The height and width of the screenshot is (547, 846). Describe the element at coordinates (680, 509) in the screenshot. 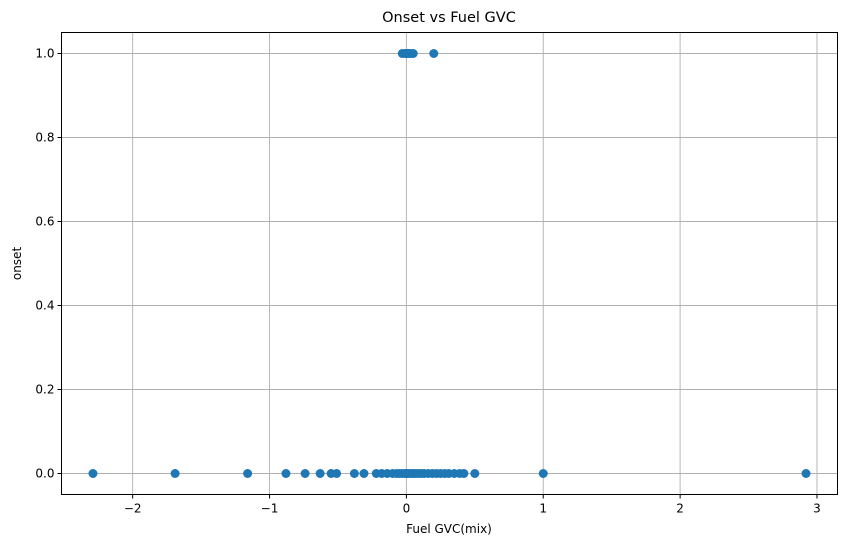

I see `x-tick-label: 2` at that location.